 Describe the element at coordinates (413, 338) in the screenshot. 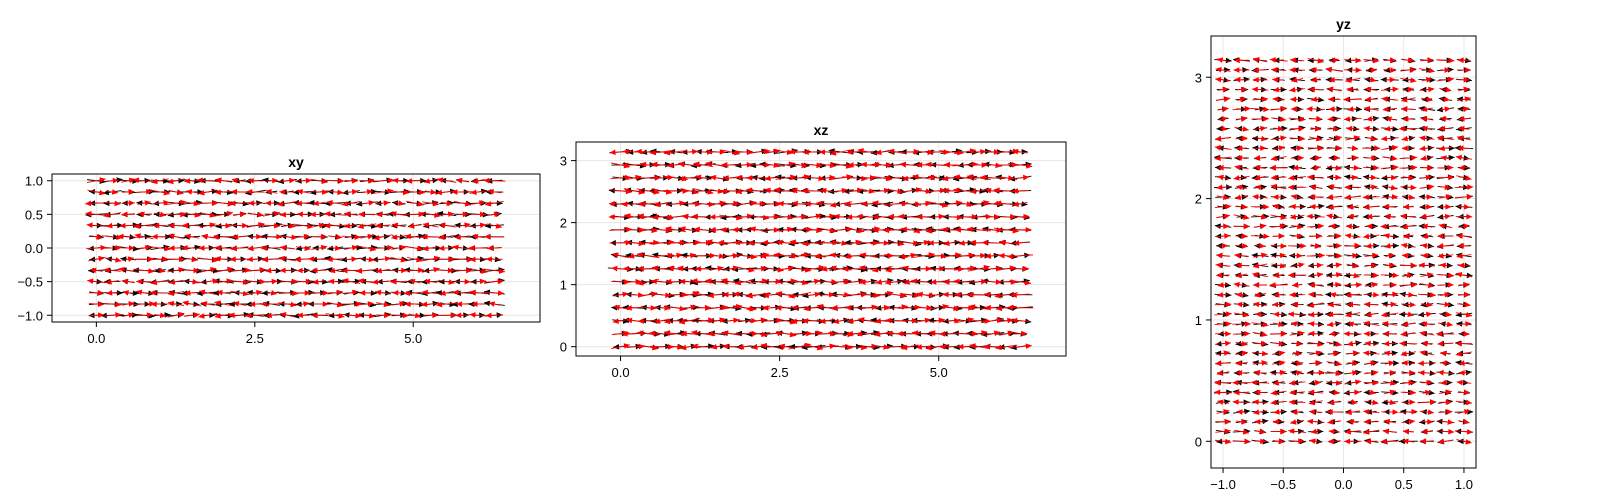

I see `x-tick-label: 5.0` at that location.